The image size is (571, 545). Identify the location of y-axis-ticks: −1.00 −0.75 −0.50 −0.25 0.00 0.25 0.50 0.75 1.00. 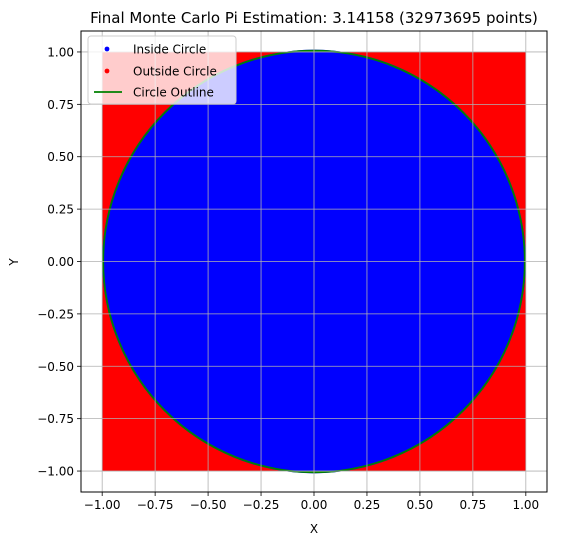
(59, 262).